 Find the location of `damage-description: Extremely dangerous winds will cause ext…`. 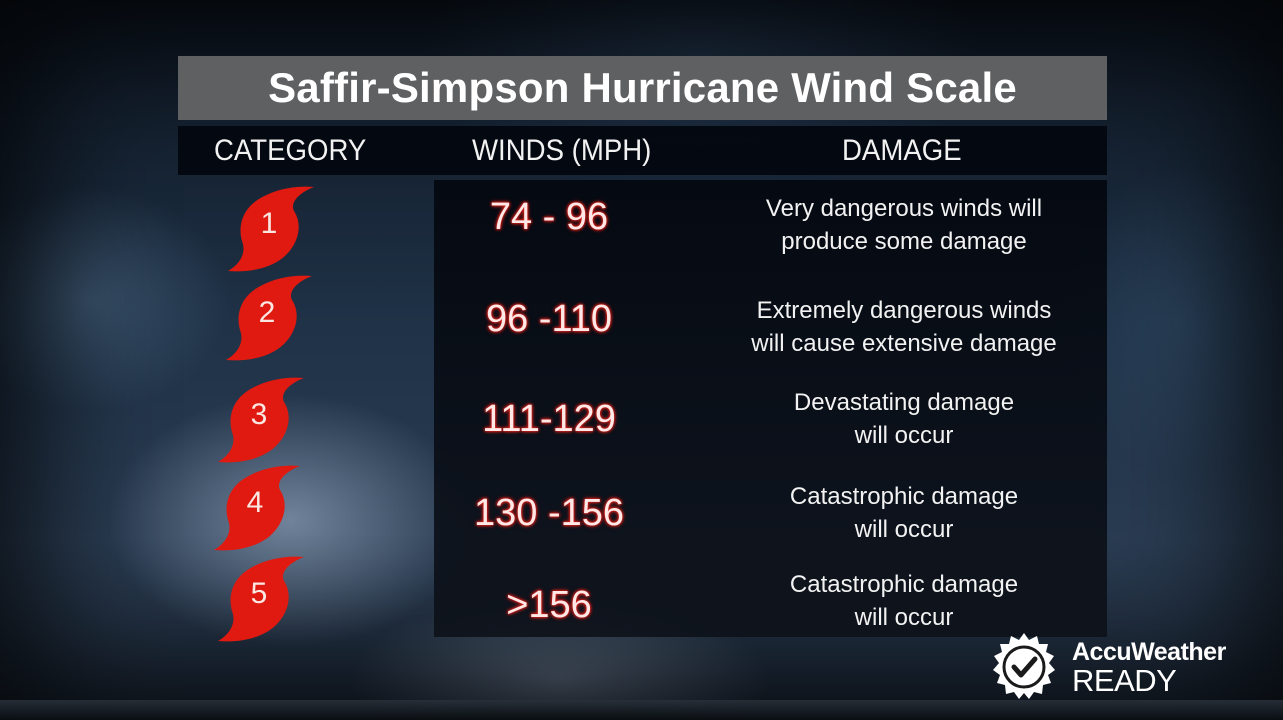

damage-description: Extremely dangerous winds will cause ext… is located at coordinates (904, 327).